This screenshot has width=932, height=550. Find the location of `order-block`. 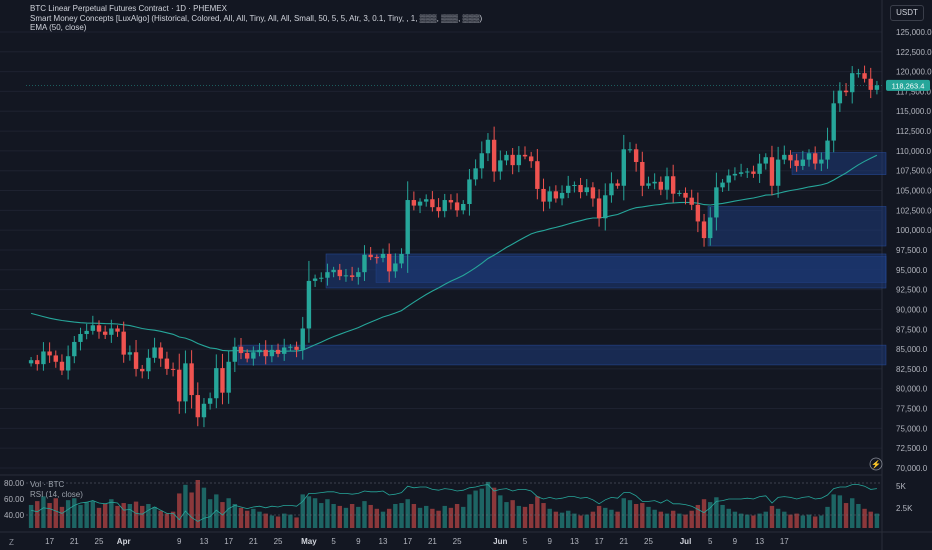

order-block is located at coordinates (606, 271).